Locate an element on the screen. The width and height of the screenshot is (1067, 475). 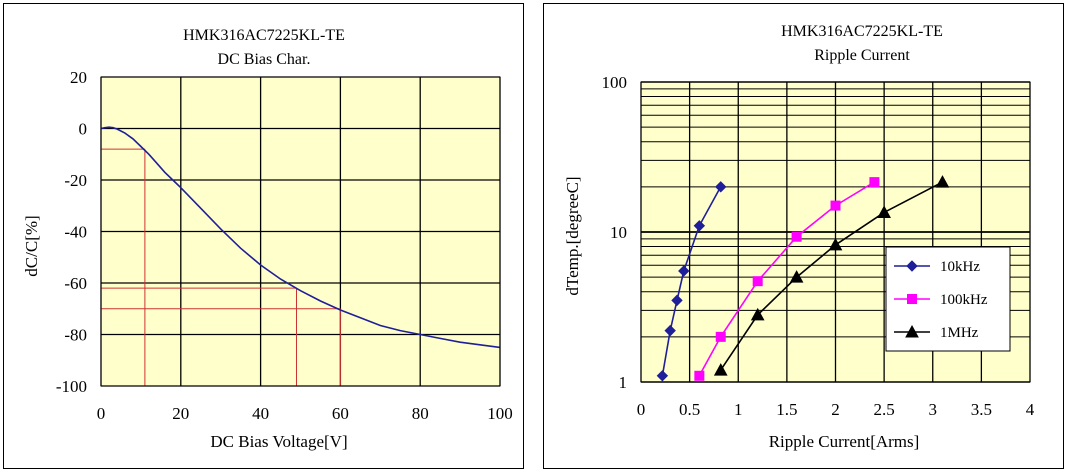
x-tick-label: 100 is located at coordinates (500, 413).